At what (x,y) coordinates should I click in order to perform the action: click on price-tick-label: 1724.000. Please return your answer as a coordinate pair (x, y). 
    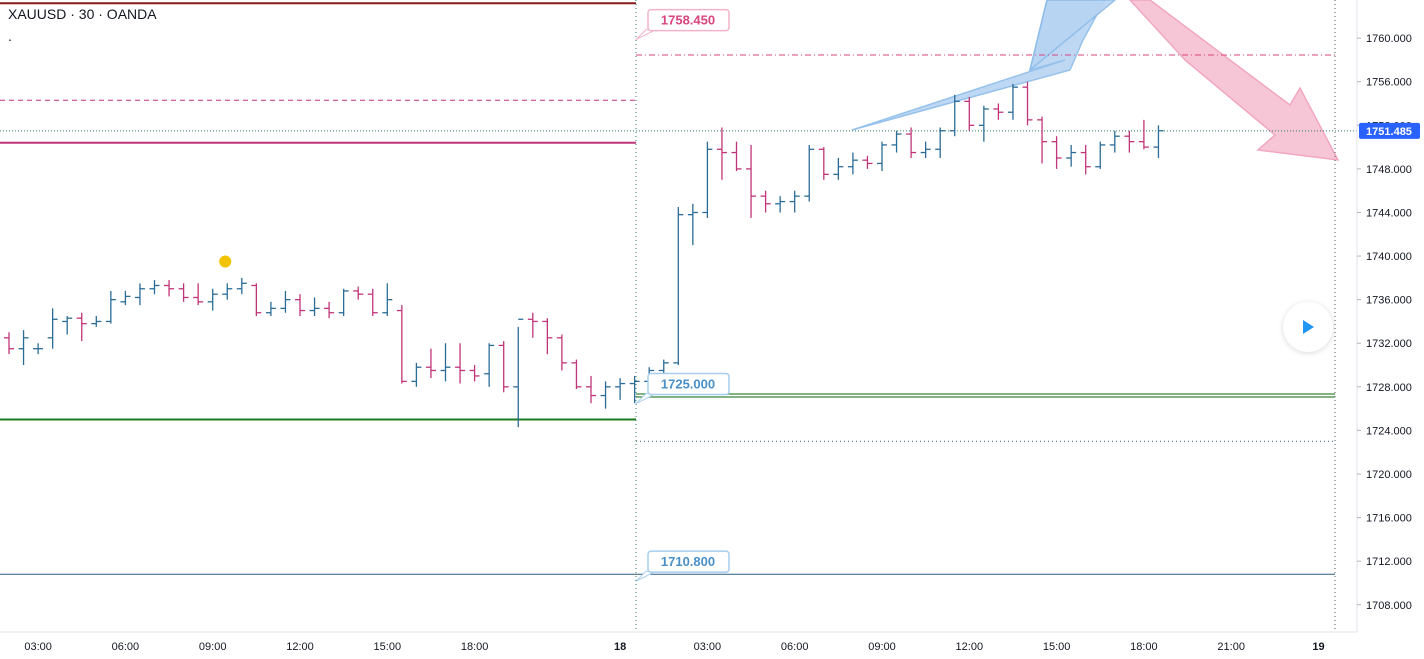
    Looking at the image, I should click on (1389, 431).